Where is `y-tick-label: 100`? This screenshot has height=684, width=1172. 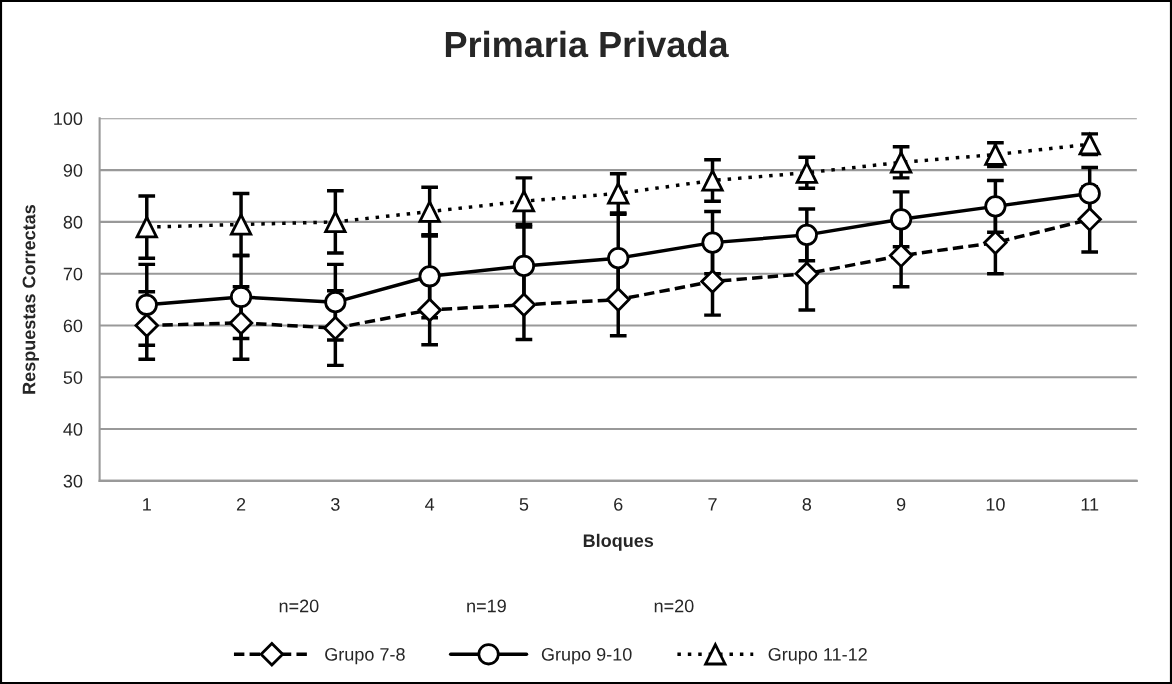 y-tick-label: 100 is located at coordinates (68, 119).